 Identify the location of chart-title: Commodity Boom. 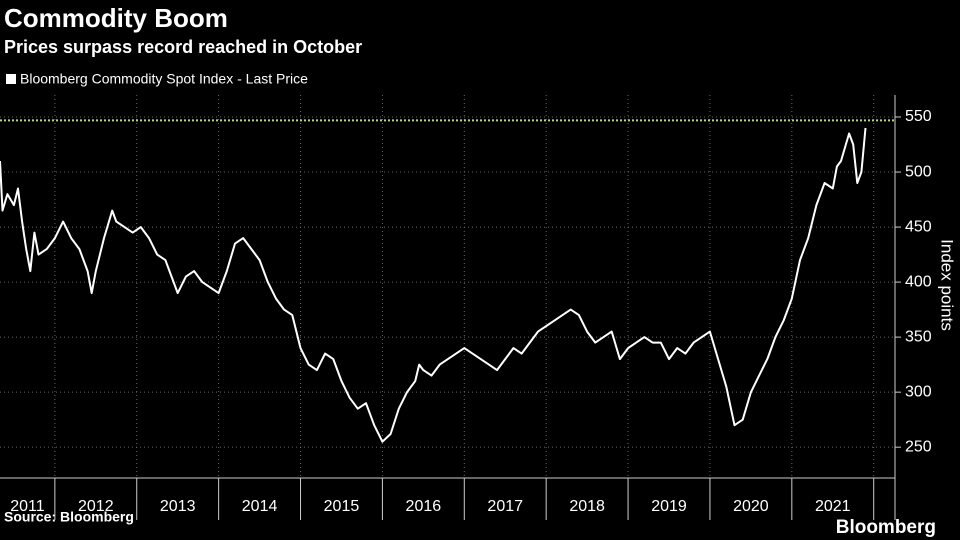
(116, 18).